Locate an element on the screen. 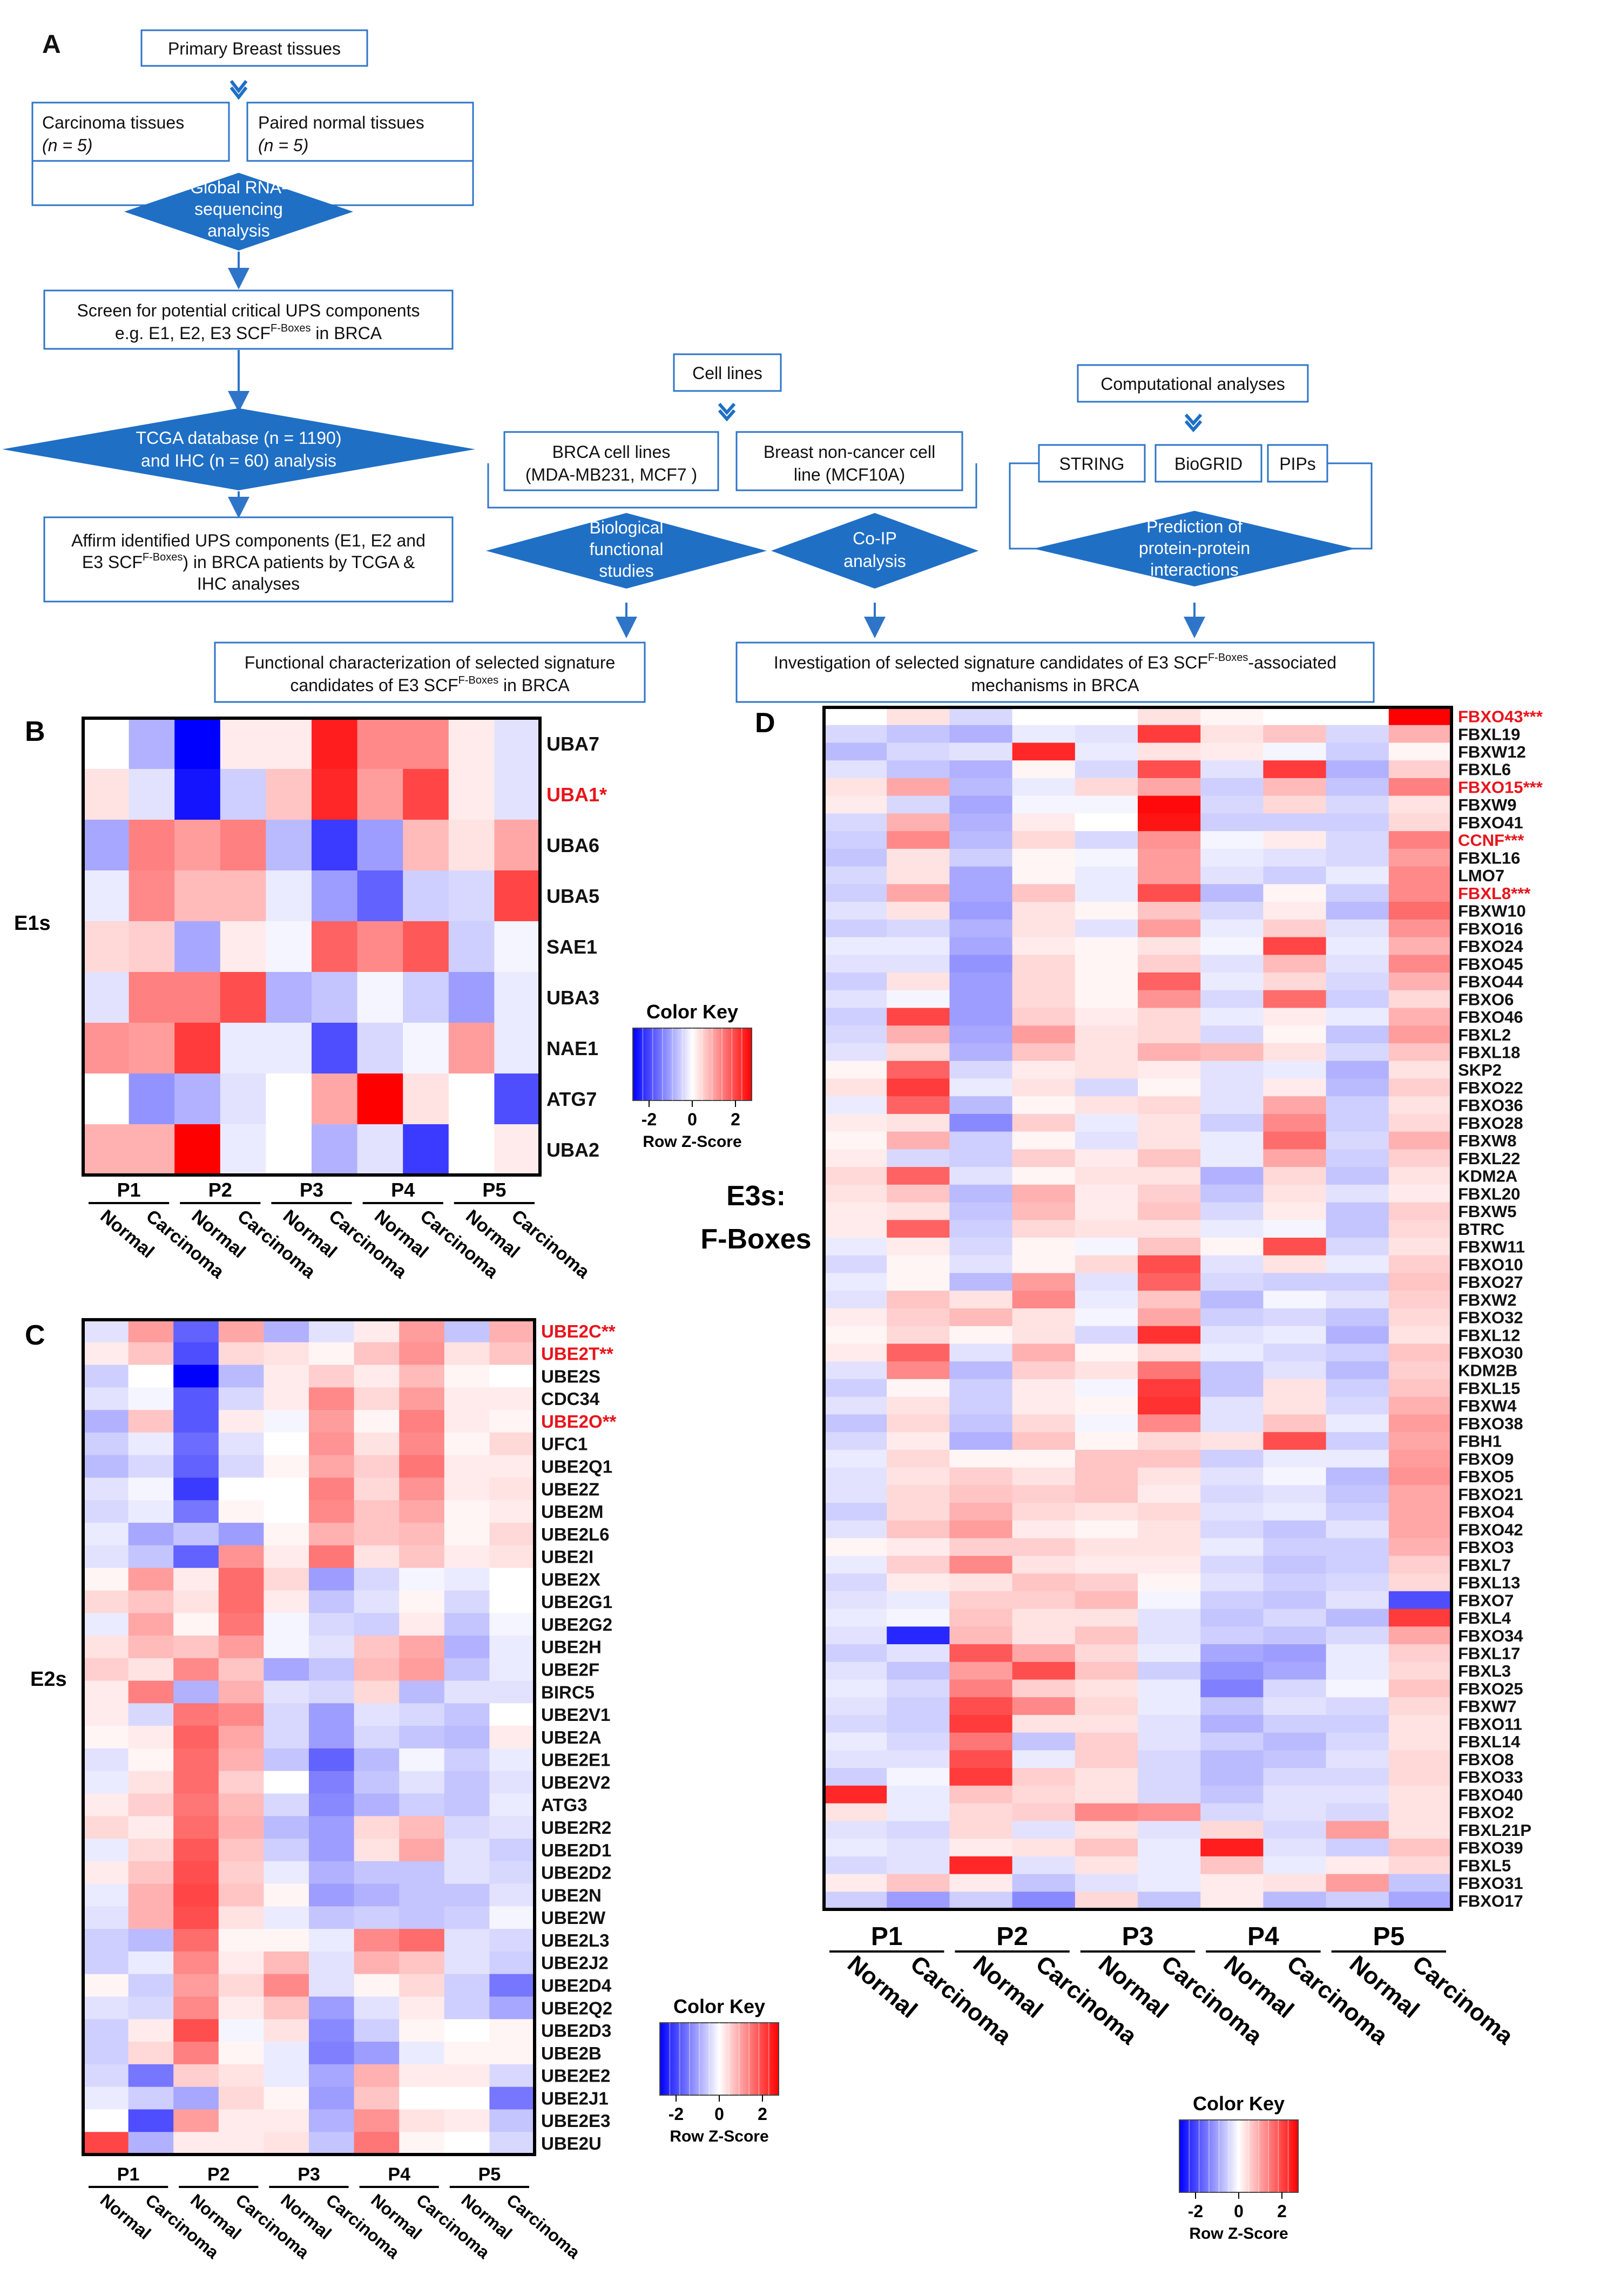 The height and width of the screenshot is (2296, 1607). box-investigation is located at coordinates (1055, 672).